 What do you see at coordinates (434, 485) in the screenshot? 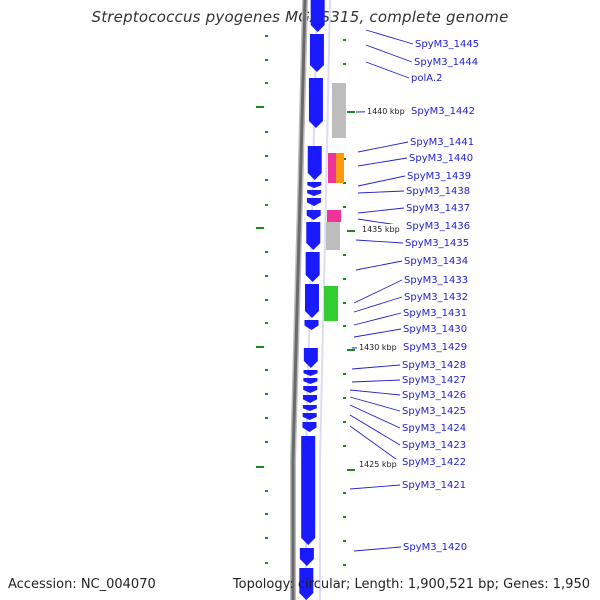
I see `gene-label: SpyM3_1421` at bounding box center [434, 485].